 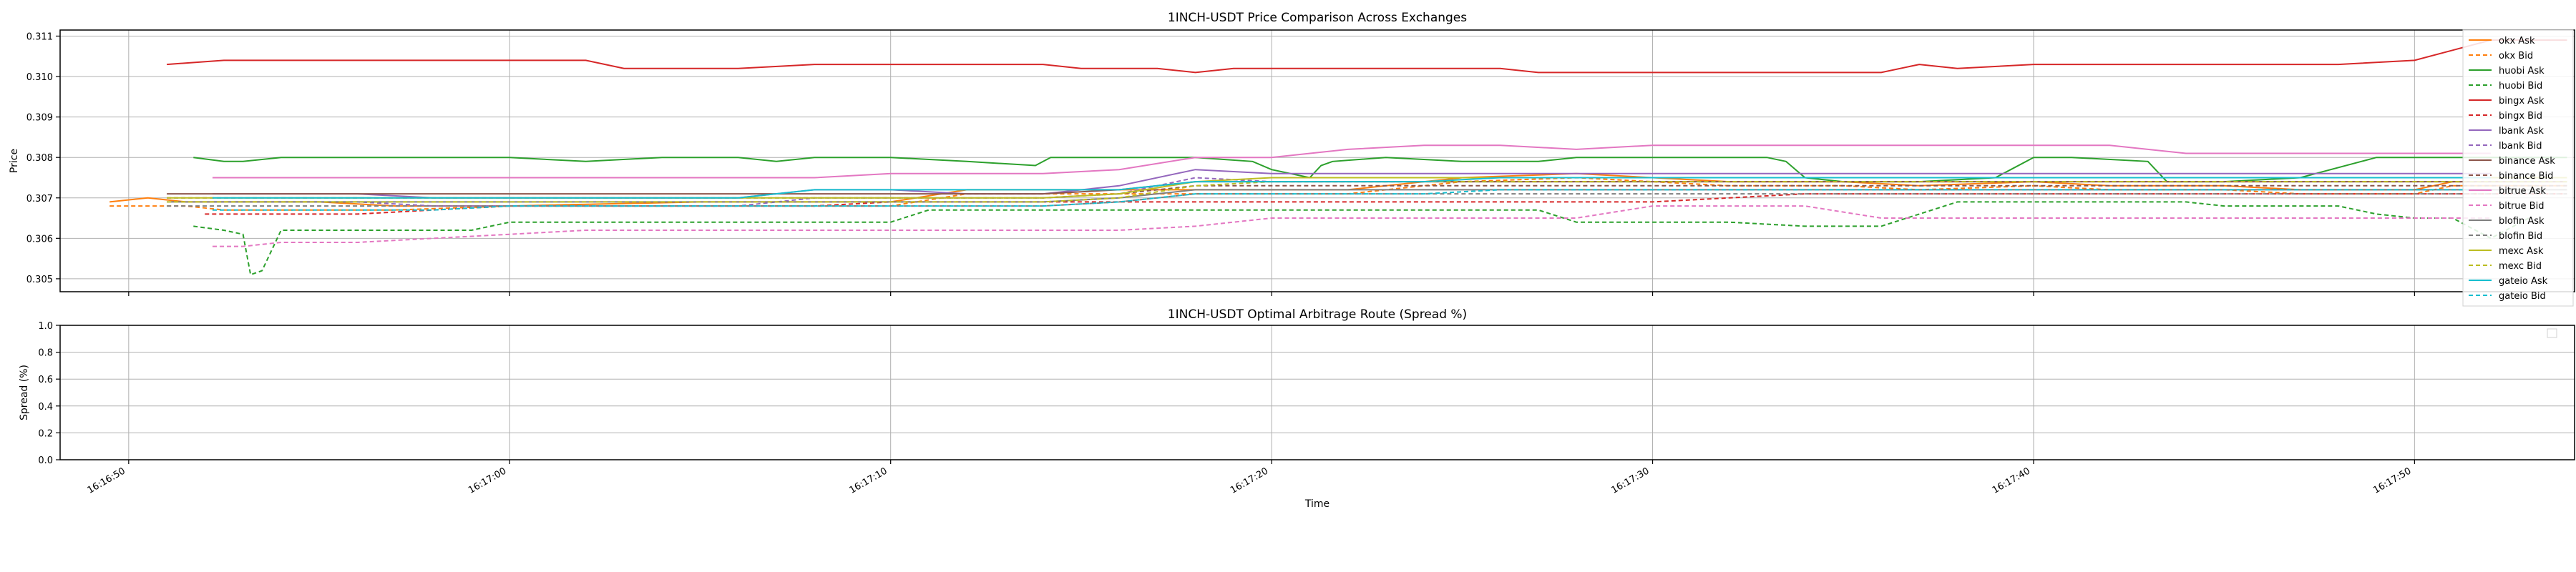 What do you see at coordinates (2520, 146) in the screenshot?
I see `legend-label: lbank Bid` at bounding box center [2520, 146].